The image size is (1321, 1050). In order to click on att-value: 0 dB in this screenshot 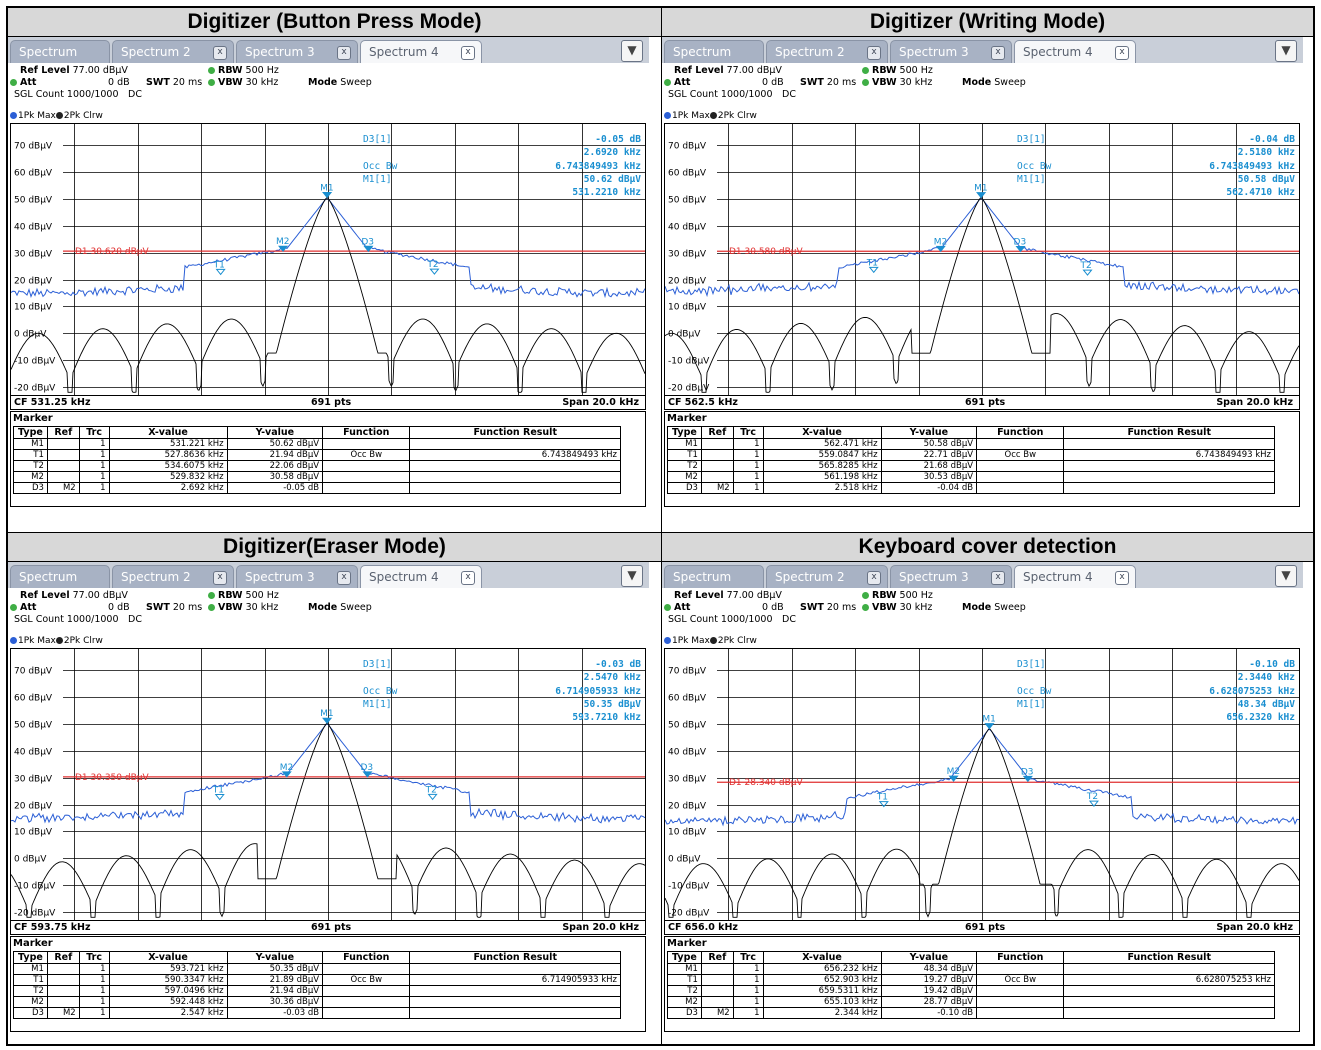, I will do `click(119, 607)`.